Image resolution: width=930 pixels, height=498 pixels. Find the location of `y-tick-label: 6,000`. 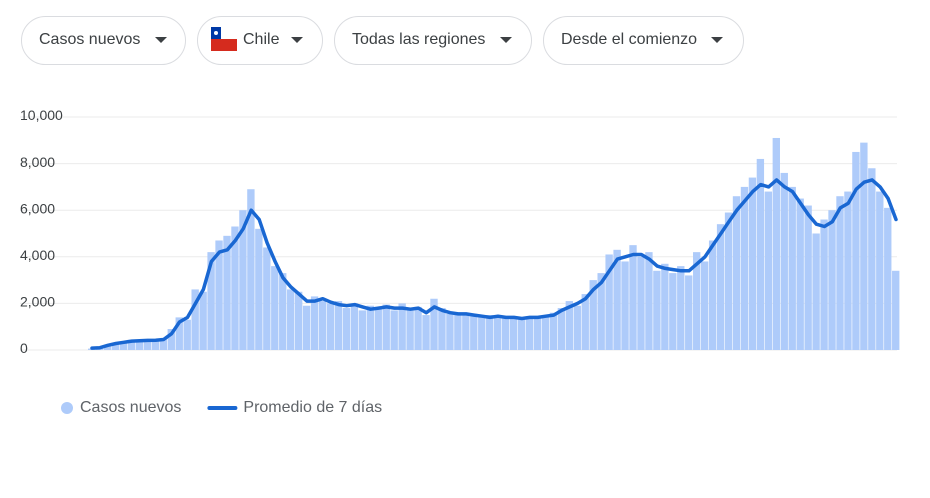

y-tick-label: 6,000 is located at coordinates (37, 208).